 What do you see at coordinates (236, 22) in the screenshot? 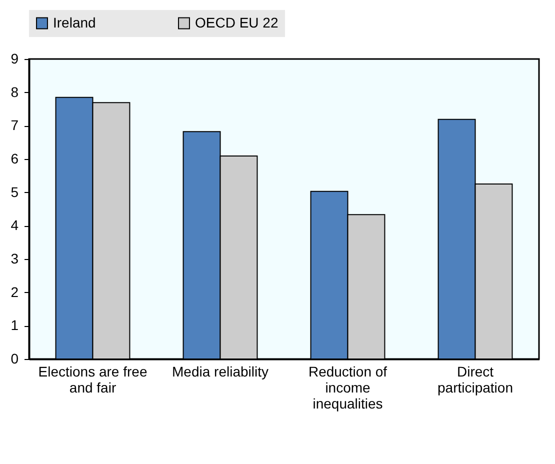
I see `legend-label: OECD EU 22` at bounding box center [236, 22].